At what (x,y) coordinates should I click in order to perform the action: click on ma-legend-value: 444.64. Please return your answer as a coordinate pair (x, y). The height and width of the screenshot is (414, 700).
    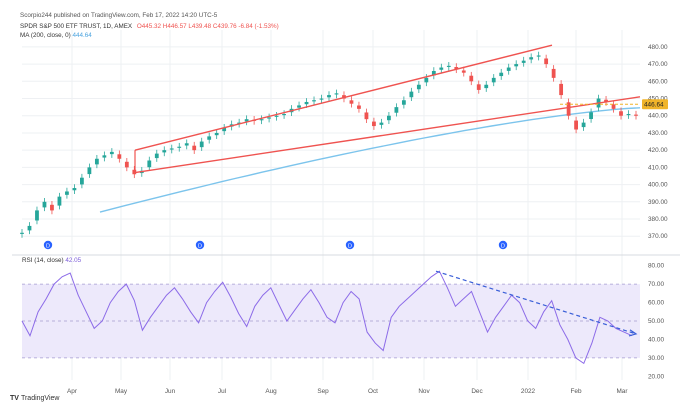
    Looking at the image, I should click on (82, 35).